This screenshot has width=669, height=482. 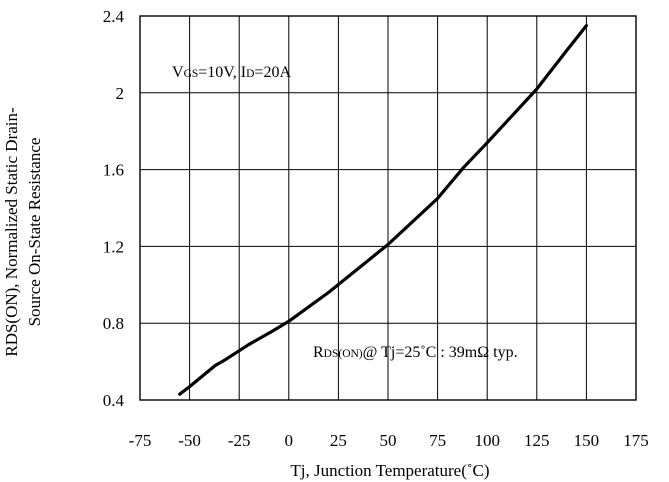 I want to click on y-tick-label: 0.4, so click(x=114, y=400).